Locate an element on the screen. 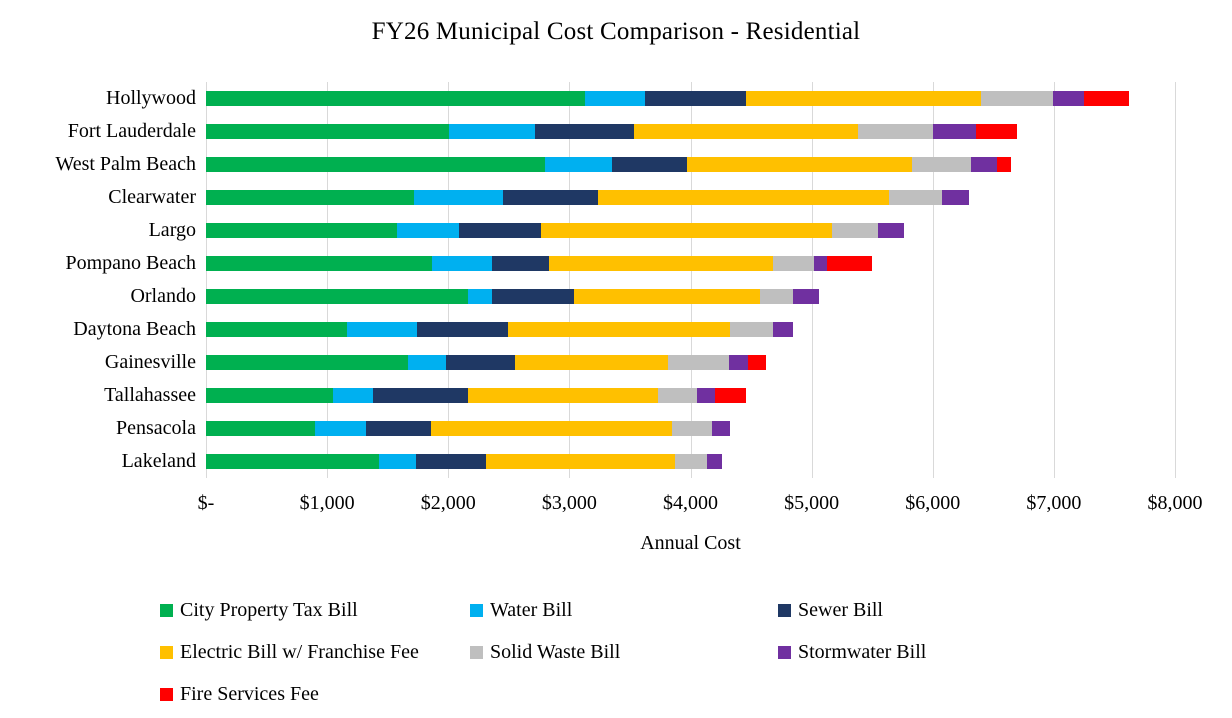 The width and height of the screenshot is (1232, 718). legend-item-stormwater-bill: Stormwater Bill is located at coordinates (852, 652).